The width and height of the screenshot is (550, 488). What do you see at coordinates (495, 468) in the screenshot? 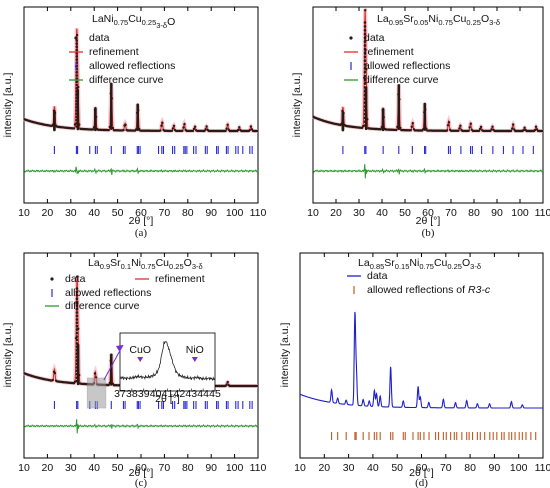
I see `x-tick-label: 90` at bounding box center [495, 468].